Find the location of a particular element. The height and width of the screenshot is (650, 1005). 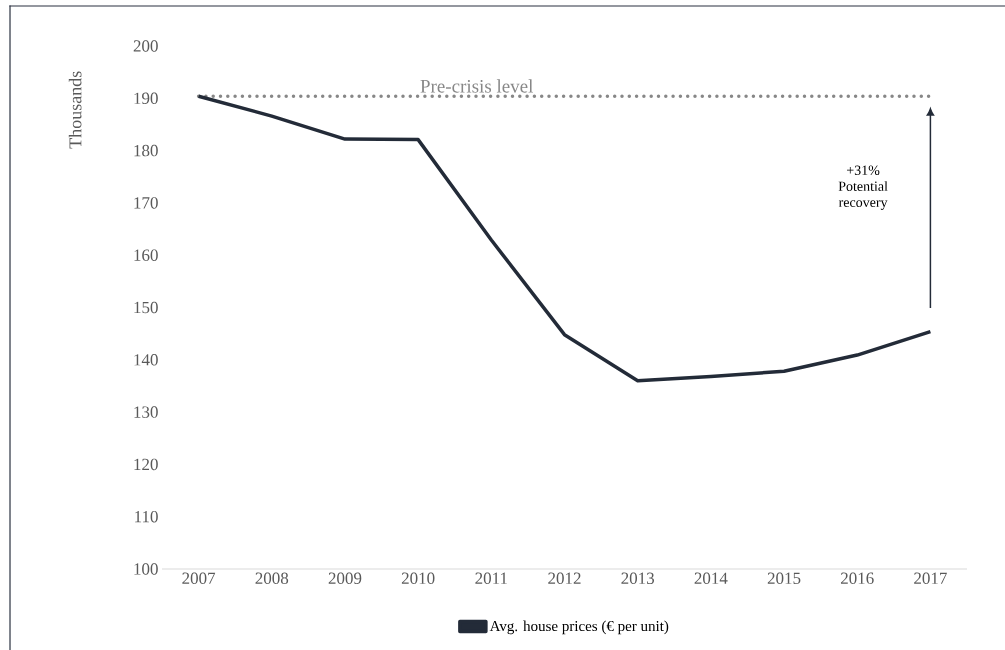

x-tick-label: 2011 is located at coordinates (491, 578).